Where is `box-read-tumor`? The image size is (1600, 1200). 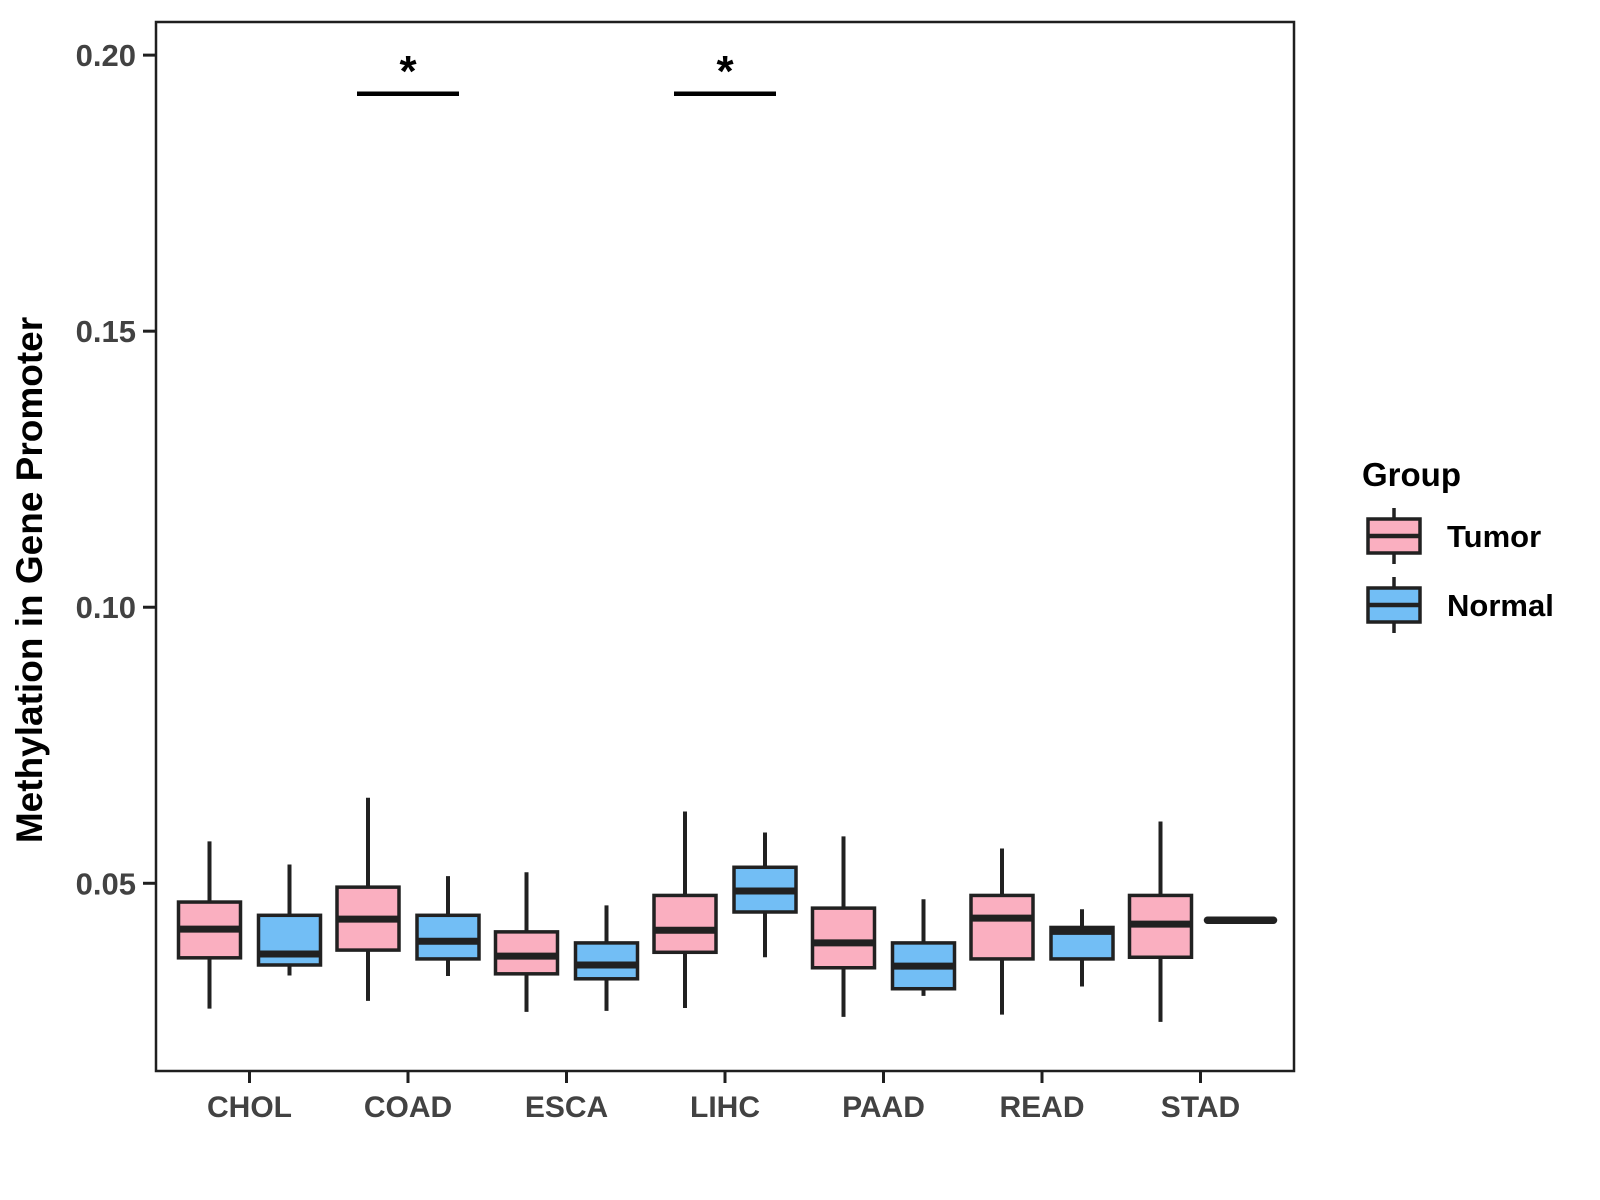
box-read-tumor is located at coordinates (1002, 927).